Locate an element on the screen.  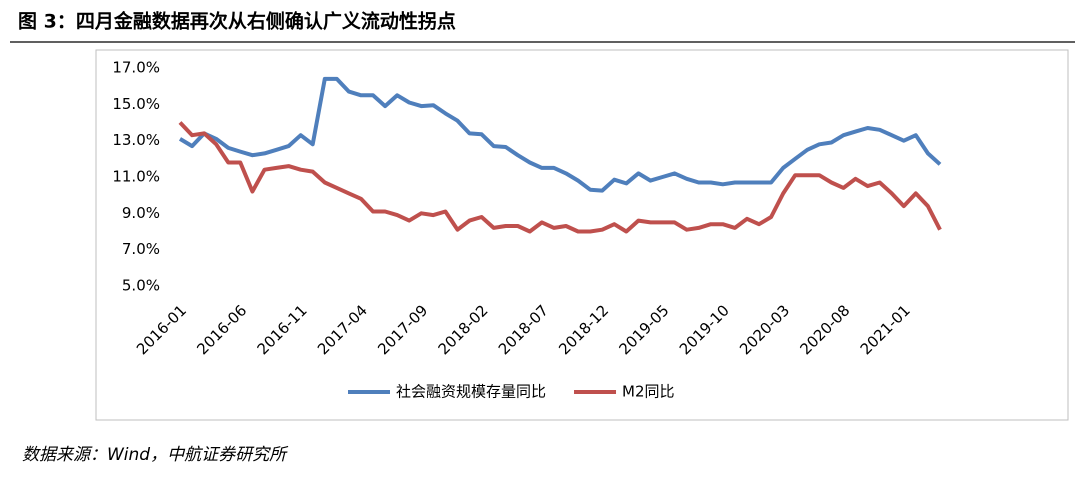
y-tick-label: 9.0% is located at coordinates (141, 213).